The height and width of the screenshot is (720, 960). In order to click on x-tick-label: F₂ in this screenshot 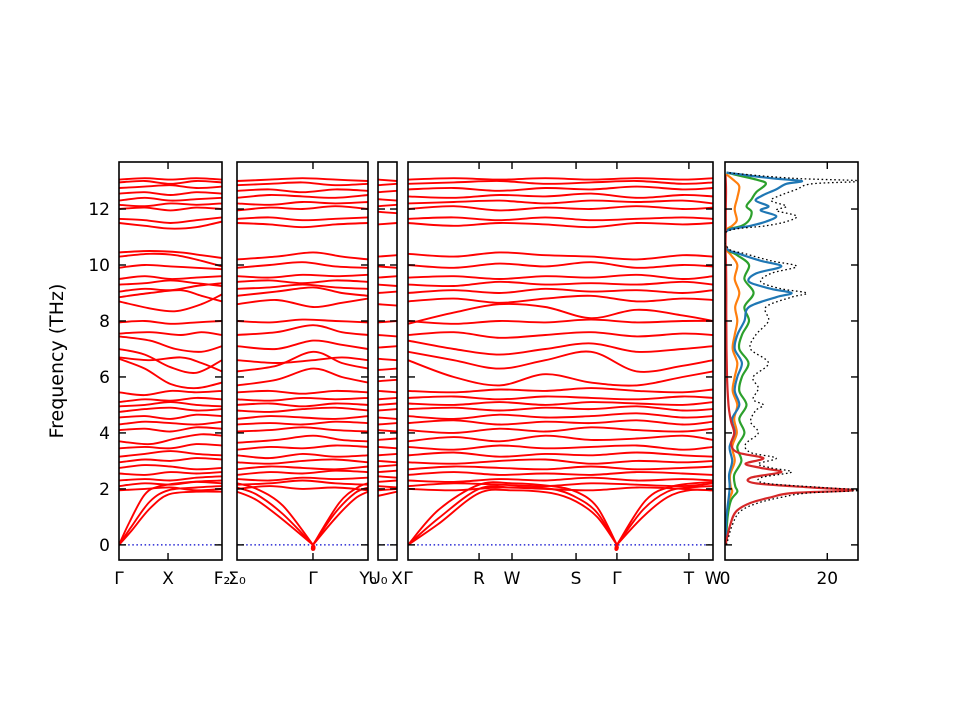, I will do `click(222, 579)`.